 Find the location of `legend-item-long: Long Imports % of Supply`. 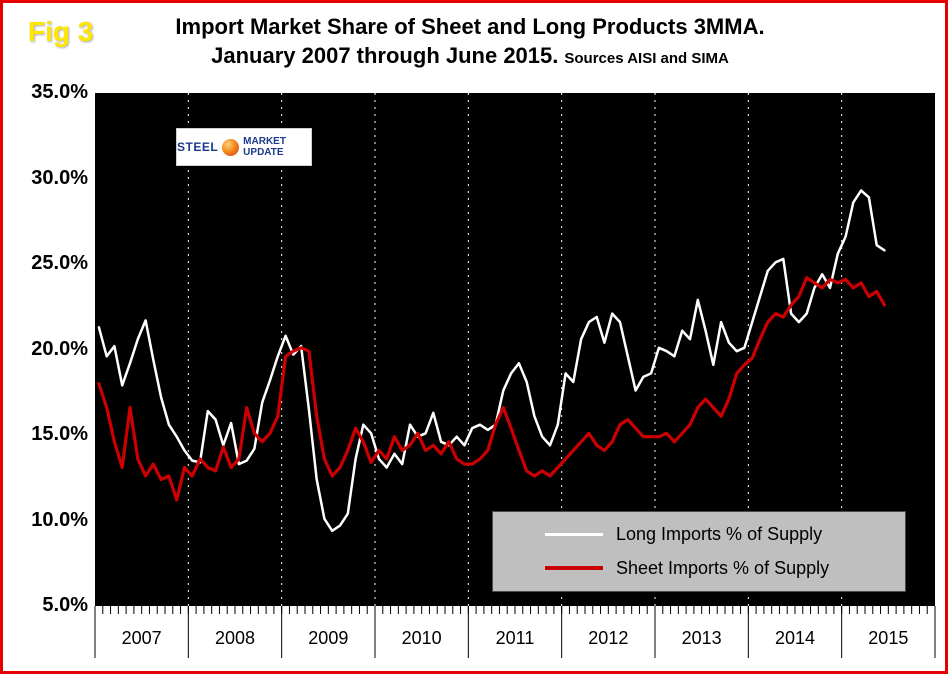

legend-item-long: Long Imports % of Supply is located at coordinates (725, 534).